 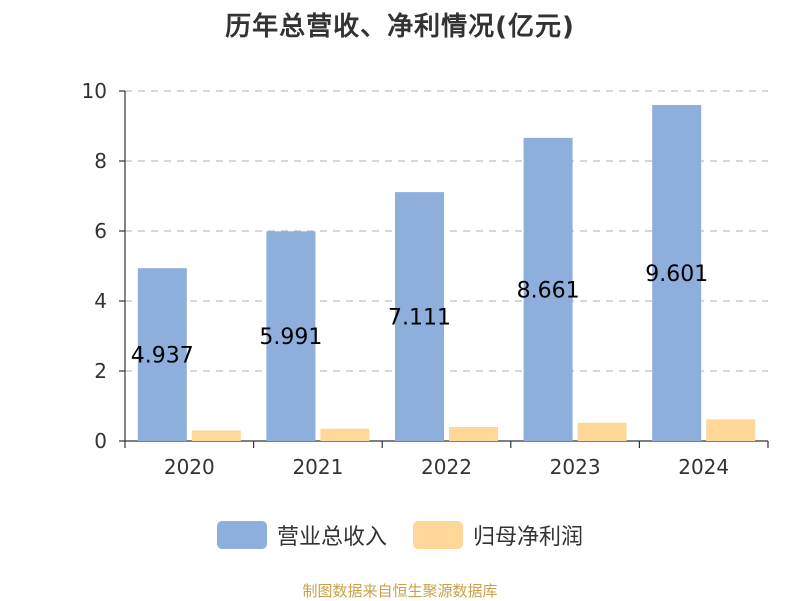 I want to click on legend-item-net-profit: 归母净利润, so click(x=498, y=535).